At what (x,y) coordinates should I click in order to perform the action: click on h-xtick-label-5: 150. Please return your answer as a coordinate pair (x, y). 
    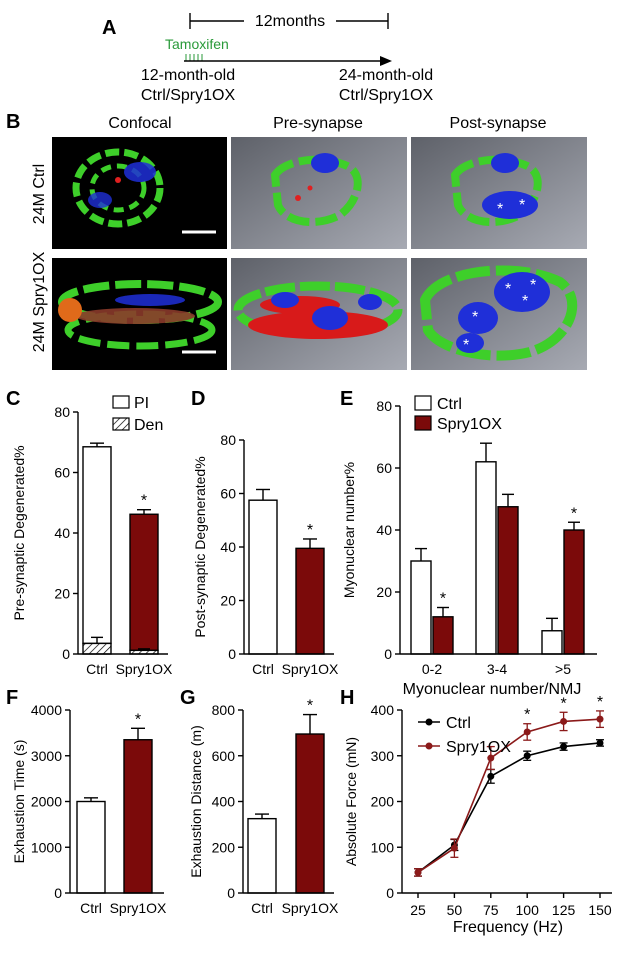
    Looking at the image, I should click on (600, 910).